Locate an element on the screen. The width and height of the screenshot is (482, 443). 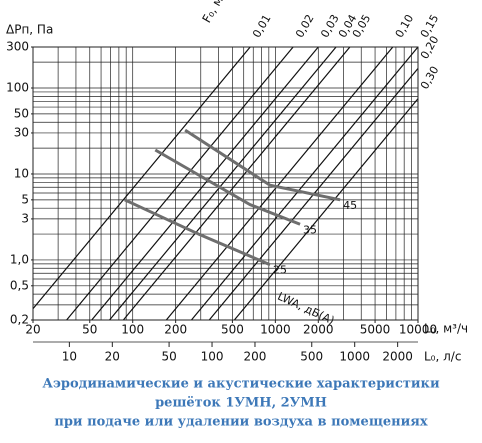
area-line-label: 0,10 is located at coordinates (405, 26).